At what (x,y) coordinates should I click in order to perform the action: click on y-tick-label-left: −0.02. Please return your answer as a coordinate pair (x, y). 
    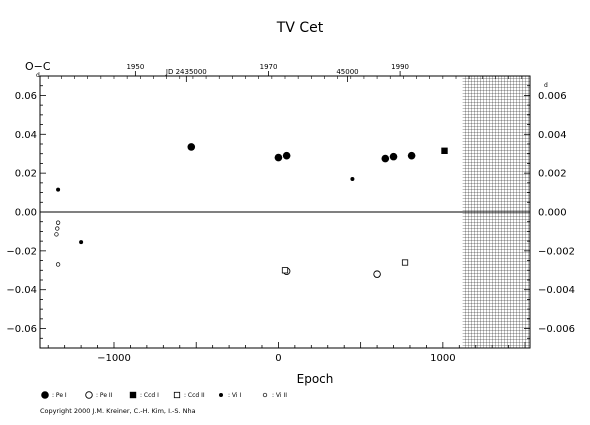
    Looking at the image, I should click on (21, 251).